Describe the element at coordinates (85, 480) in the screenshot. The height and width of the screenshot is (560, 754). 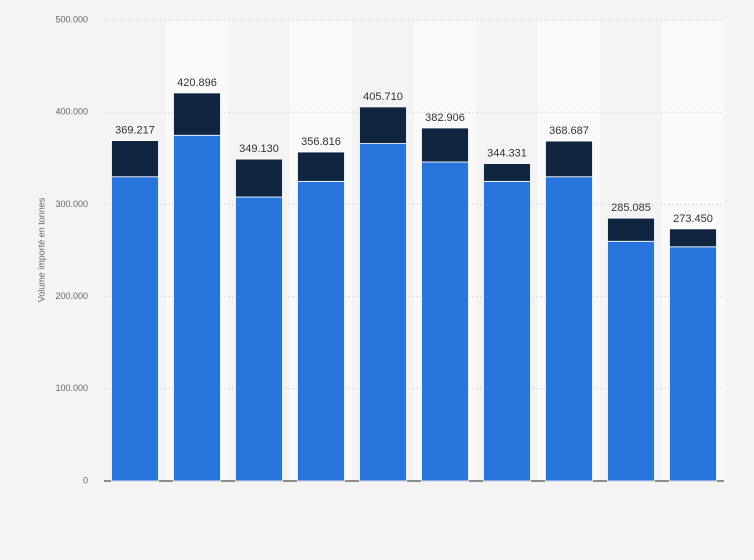
I see `y-tick-label: 0` at that location.